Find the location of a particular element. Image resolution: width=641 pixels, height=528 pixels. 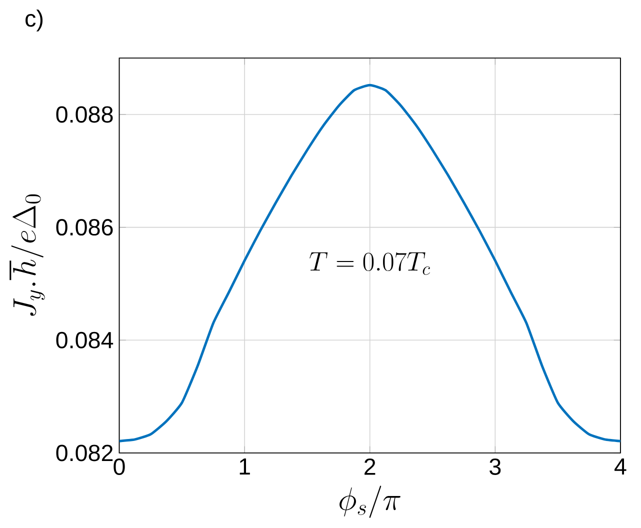

y-tick-label: 0.088 is located at coordinates (84, 114).